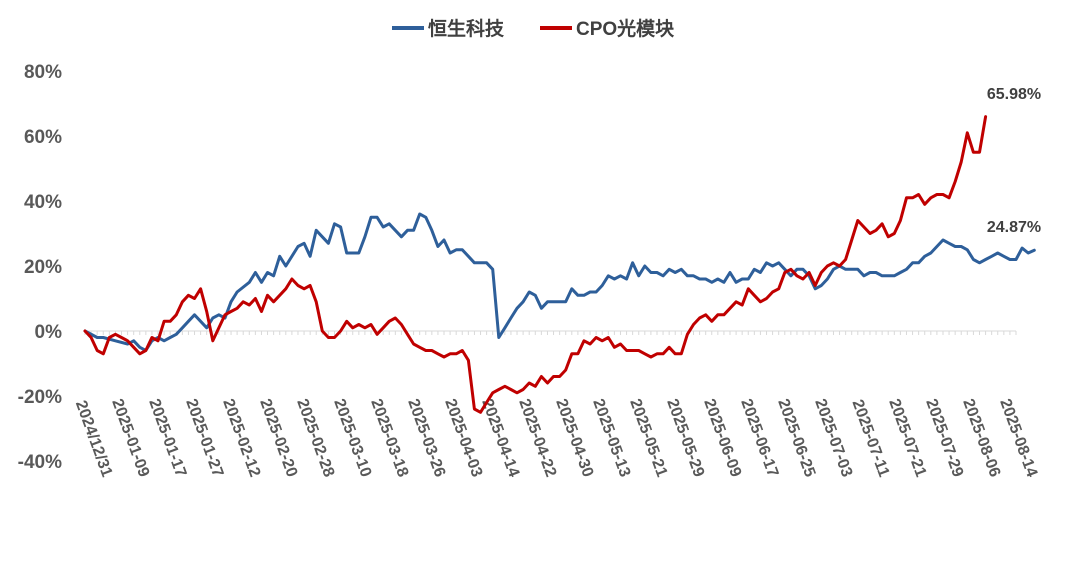 Image resolution: width=1080 pixels, height=582 pixels. I want to click on x-tick-label: 2025-07-21, so click(907, 438).